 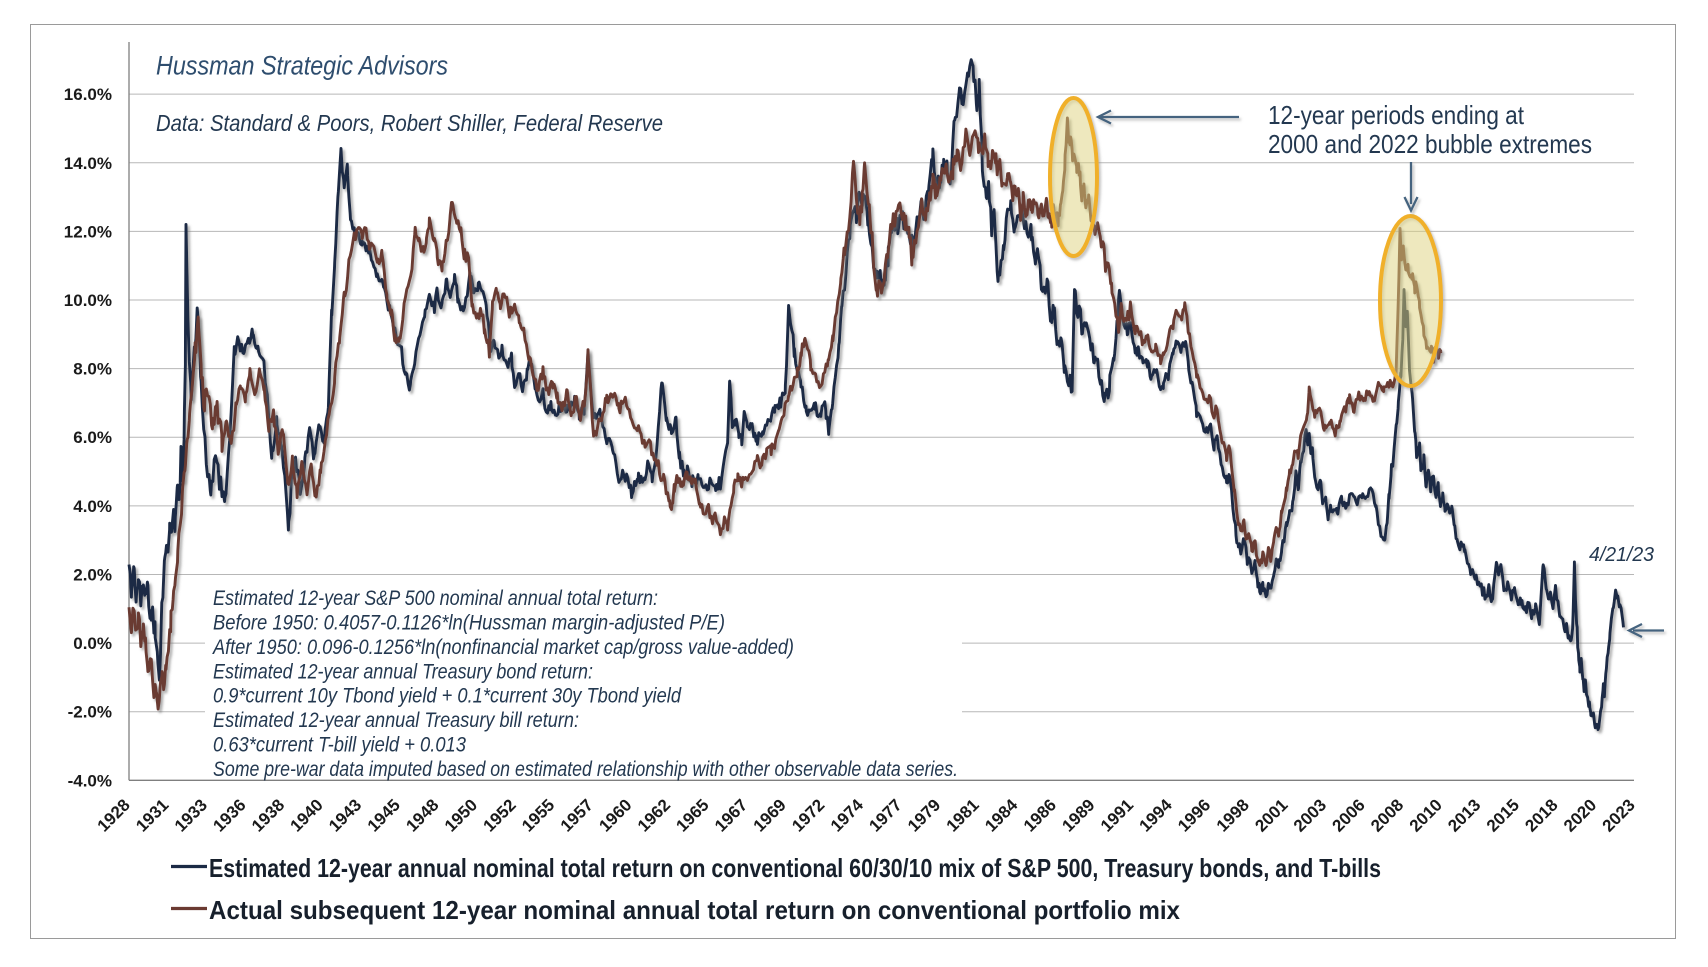 I want to click on svg-text: 0.0%, so click(x=92, y=643).